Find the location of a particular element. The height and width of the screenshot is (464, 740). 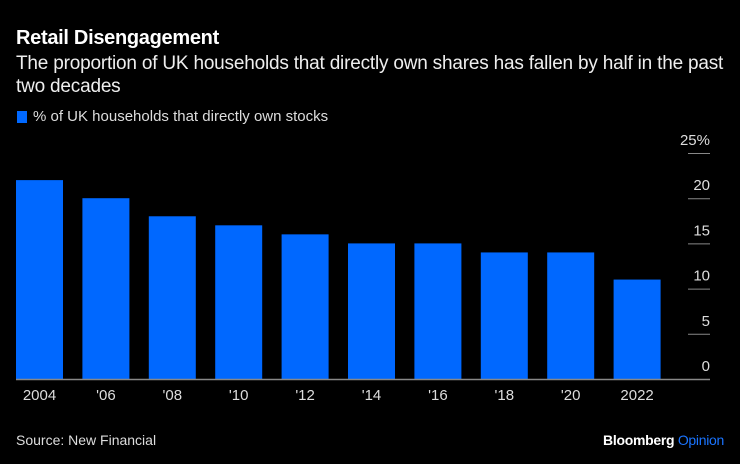

brand-main: Bloomberg is located at coordinates (639, 440).